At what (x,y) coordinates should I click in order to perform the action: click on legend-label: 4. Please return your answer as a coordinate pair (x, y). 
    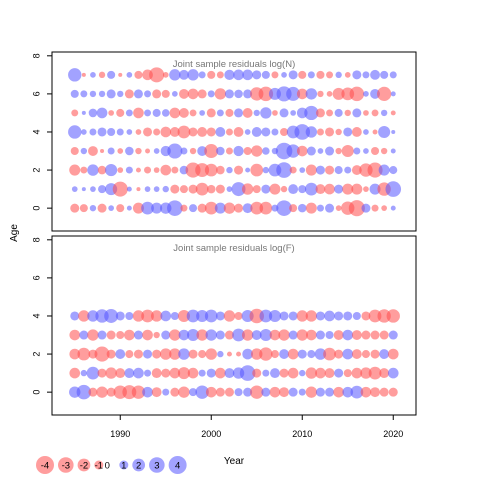
    Looking at the image, I should click on (177, 466).